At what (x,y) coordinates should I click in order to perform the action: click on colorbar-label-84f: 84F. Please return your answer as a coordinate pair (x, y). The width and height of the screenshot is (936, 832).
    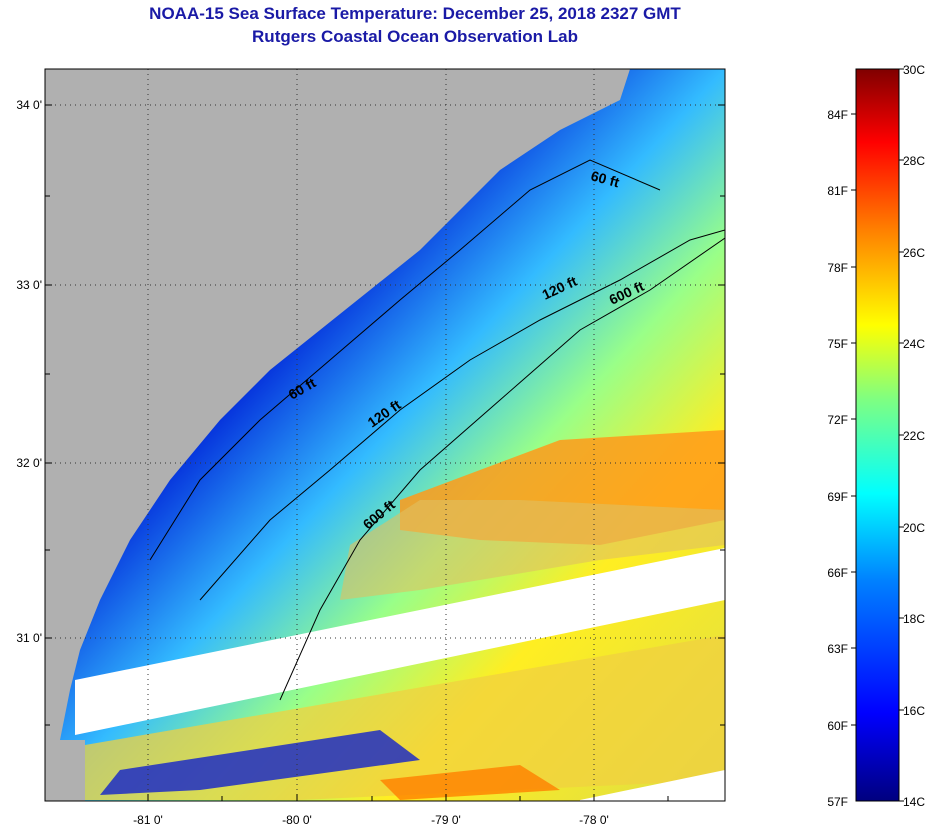
    Looking at the image, I should click on (837, 115).